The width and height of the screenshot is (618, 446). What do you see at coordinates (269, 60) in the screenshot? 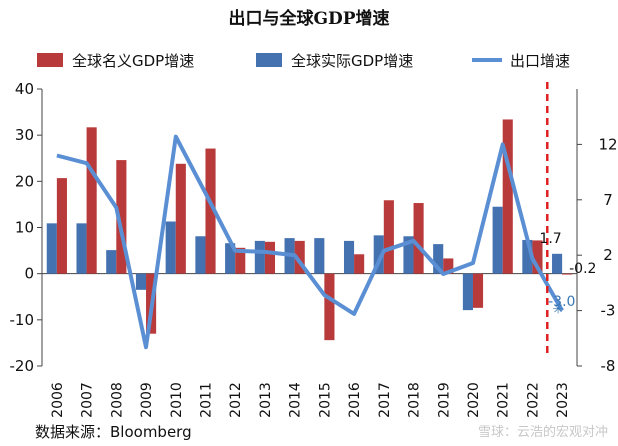
I see `legend-swatch-real-gdp` at bounding box center [269, 60].